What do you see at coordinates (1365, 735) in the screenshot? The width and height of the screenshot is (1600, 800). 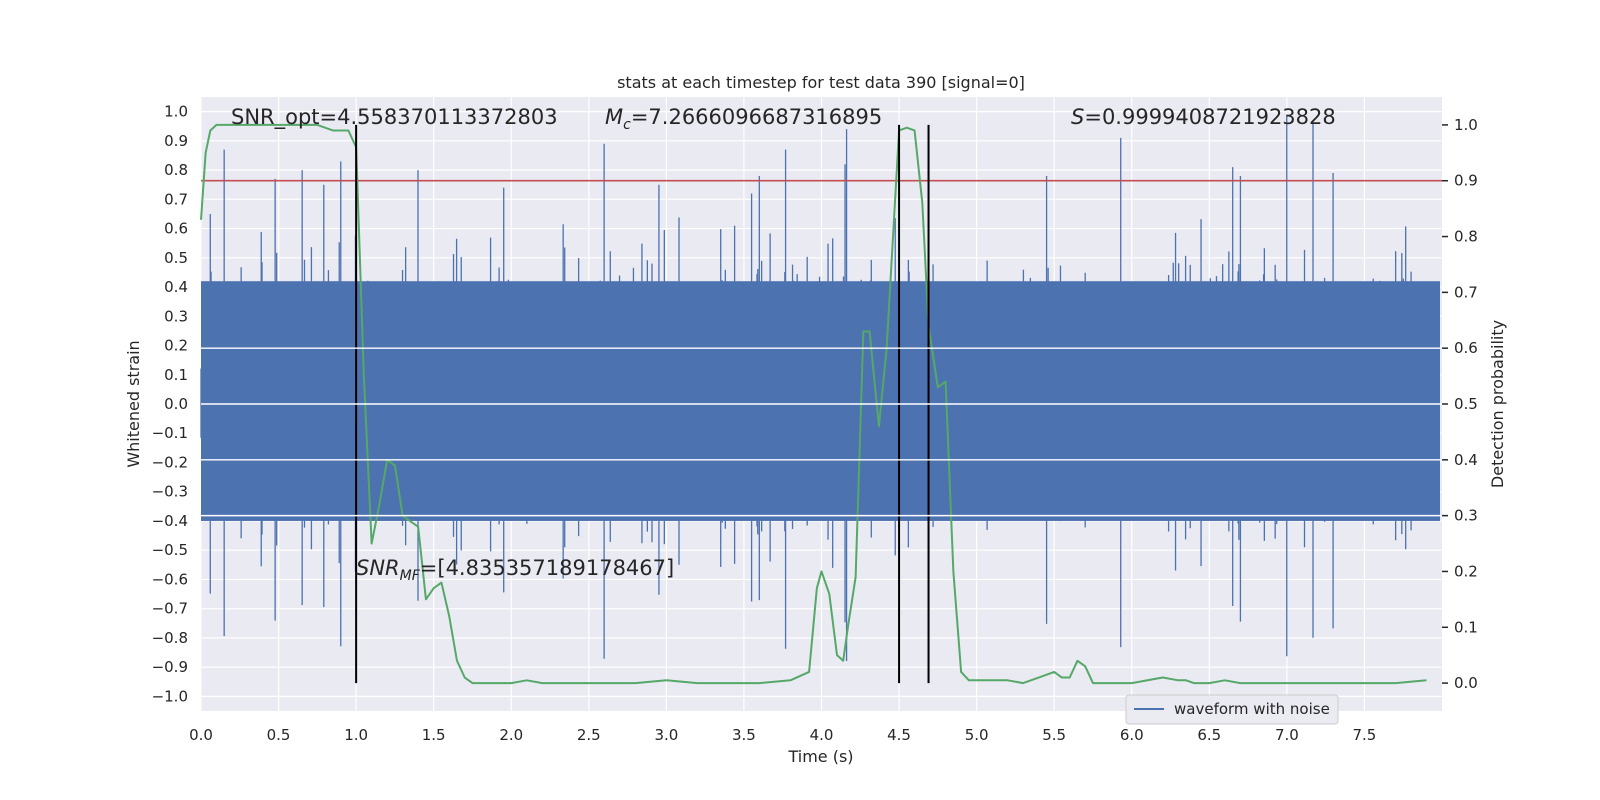 I see `x-tick-label: 7.5` at bounding box center [1365, 735].